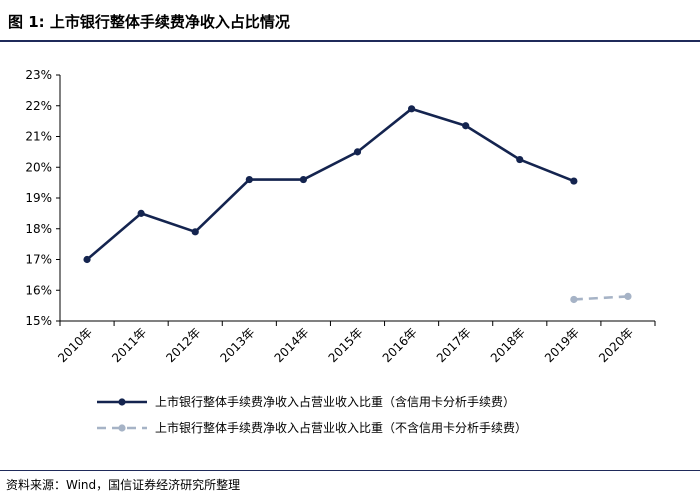  Describe the element at coordinates (508, 345) in the screenshot. I see `x-tick-label: 2018年` at that location.